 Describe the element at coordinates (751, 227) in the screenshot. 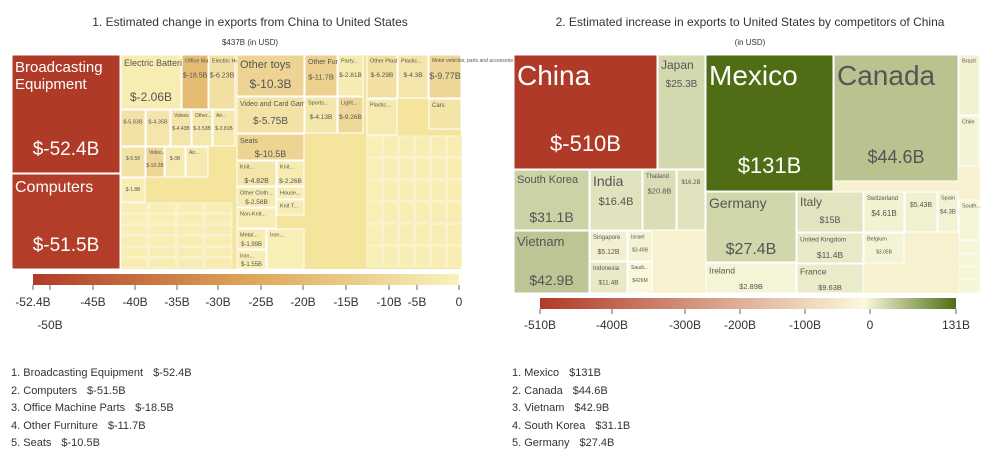

I see `tile-germany: Germany $27.4B` at that location.